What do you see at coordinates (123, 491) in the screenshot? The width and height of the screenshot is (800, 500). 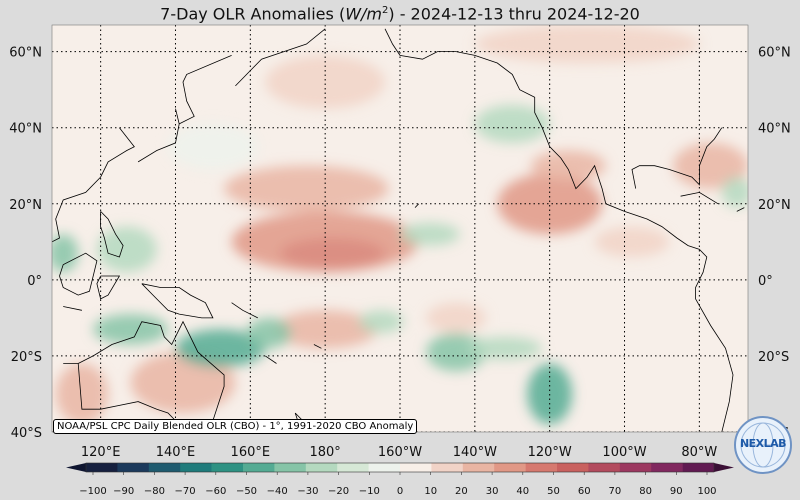 I see `colorbar-tick-label: −90` at bounding box center [123, 491].